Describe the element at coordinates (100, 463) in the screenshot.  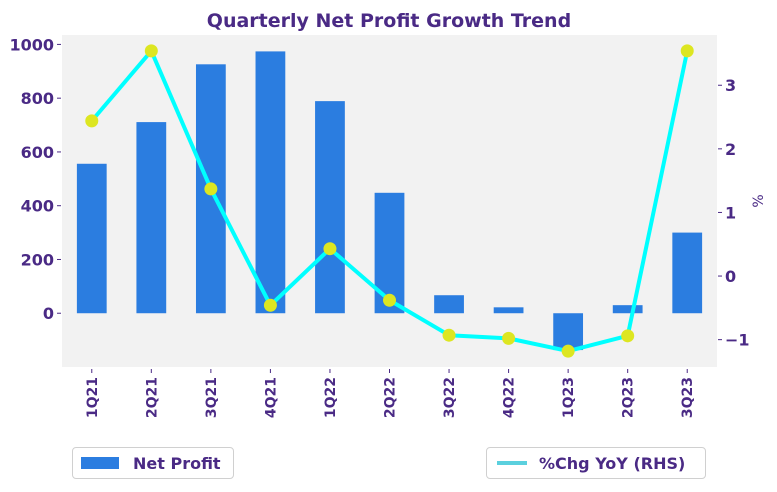
I see `legend-bar-swatch-icon` at that location.